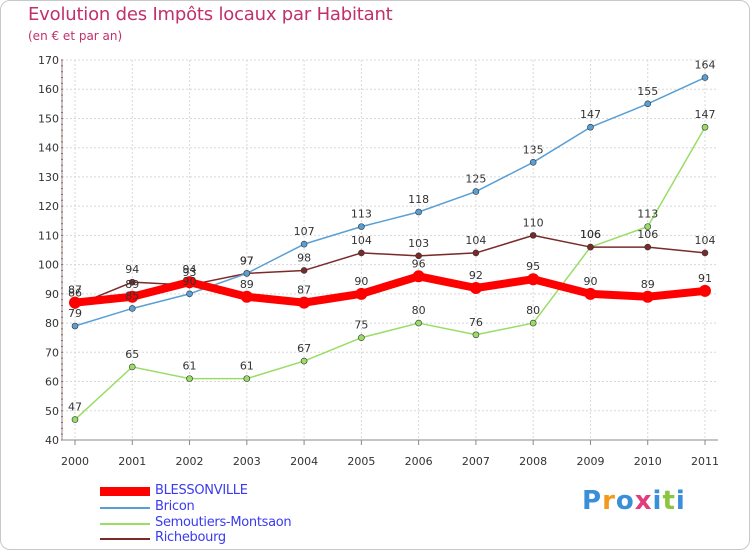 The image size is (750, 550). What do you see at coordinates (48, 177) in the screenshot?
I see `y-tick-label: 130` at bounding box center [48, 177].